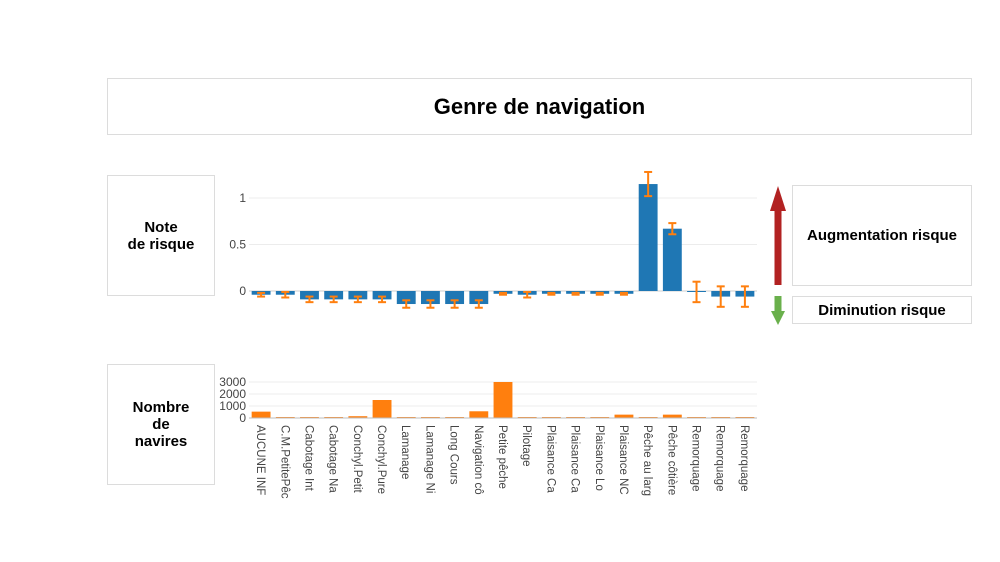 The height and width of the screenshot is (562, 1000). What do you see at coordinates (284, 462) in the screenshot?
I see `category-tick-label: C.M.PetitePêc` at bounding box center [284, 462].